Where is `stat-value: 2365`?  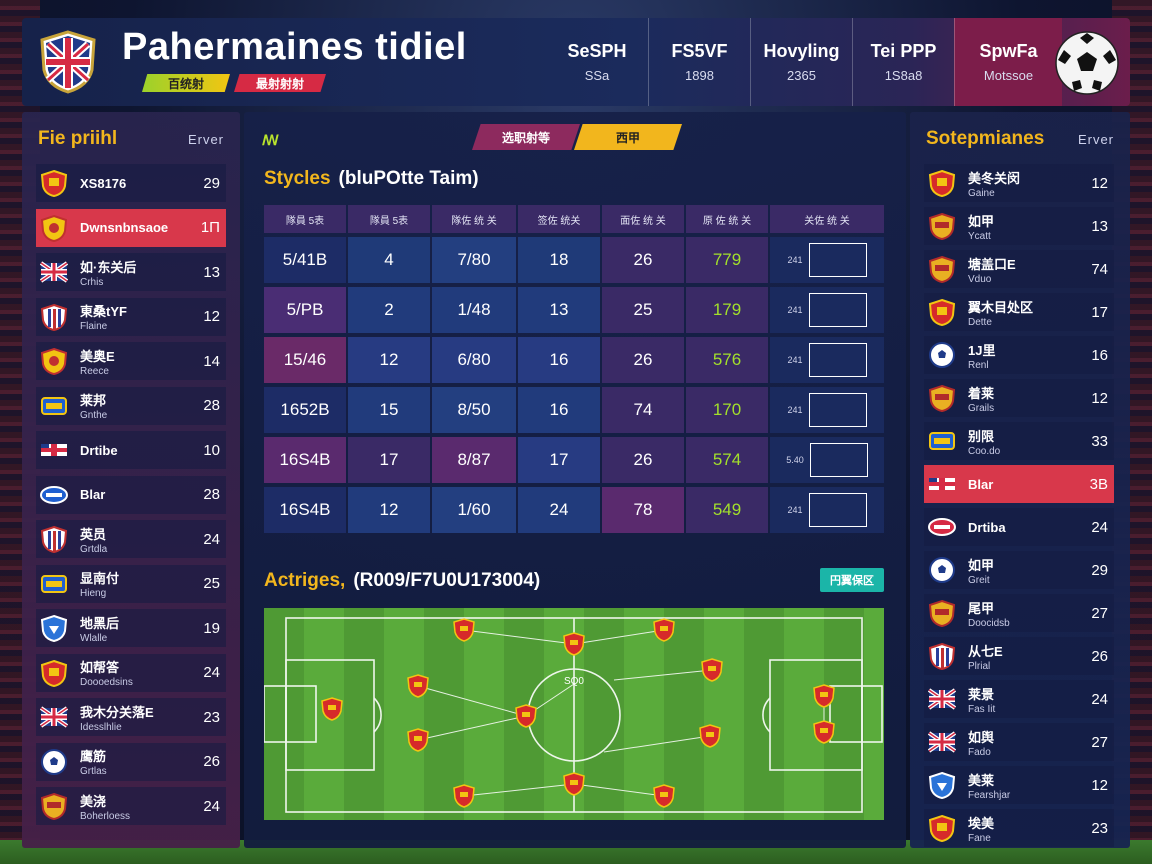
stat-value: 2365 is located at coordinates (801, 75).